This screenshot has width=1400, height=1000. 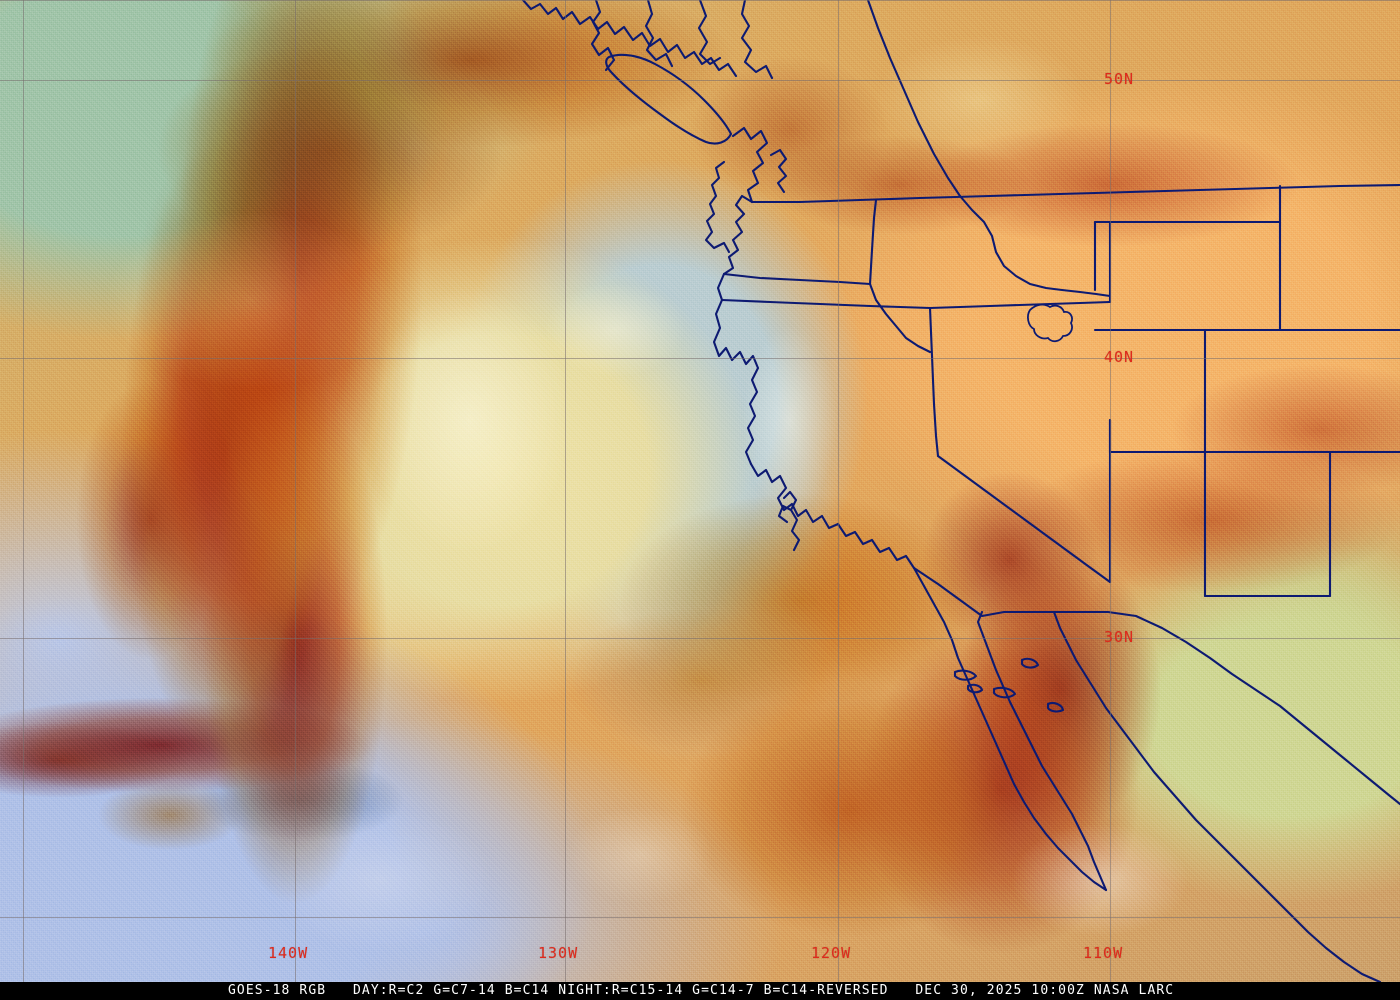 What do you see at coordinates (295, 491) in the screenshot?
I see `gridline-lon-140w` at bounding box center [295, 491].